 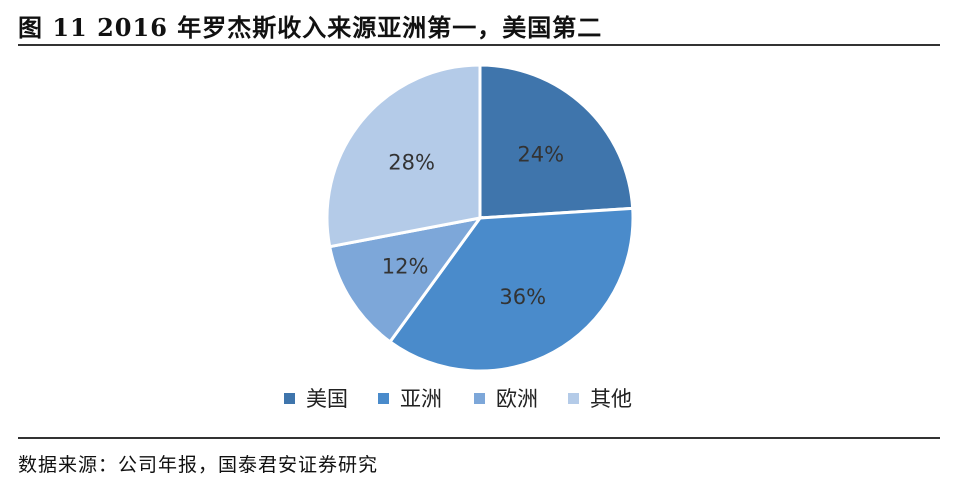 I want to click on legend-label-3: 其他, so click(x=611, y=399).